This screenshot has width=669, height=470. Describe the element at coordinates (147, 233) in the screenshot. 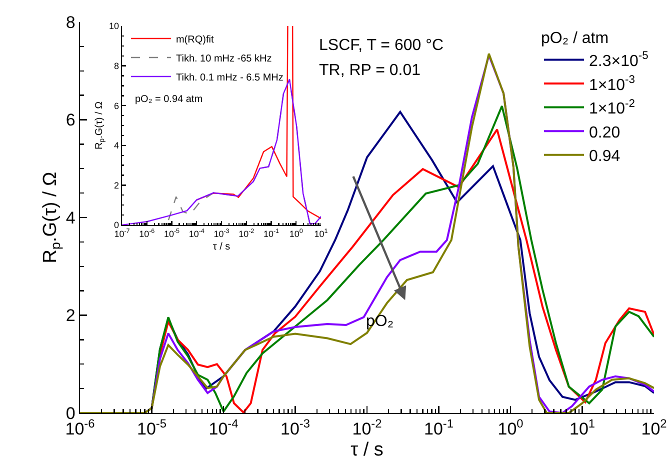

I see `x-tick-label: 10$^{-6}$` at that location.